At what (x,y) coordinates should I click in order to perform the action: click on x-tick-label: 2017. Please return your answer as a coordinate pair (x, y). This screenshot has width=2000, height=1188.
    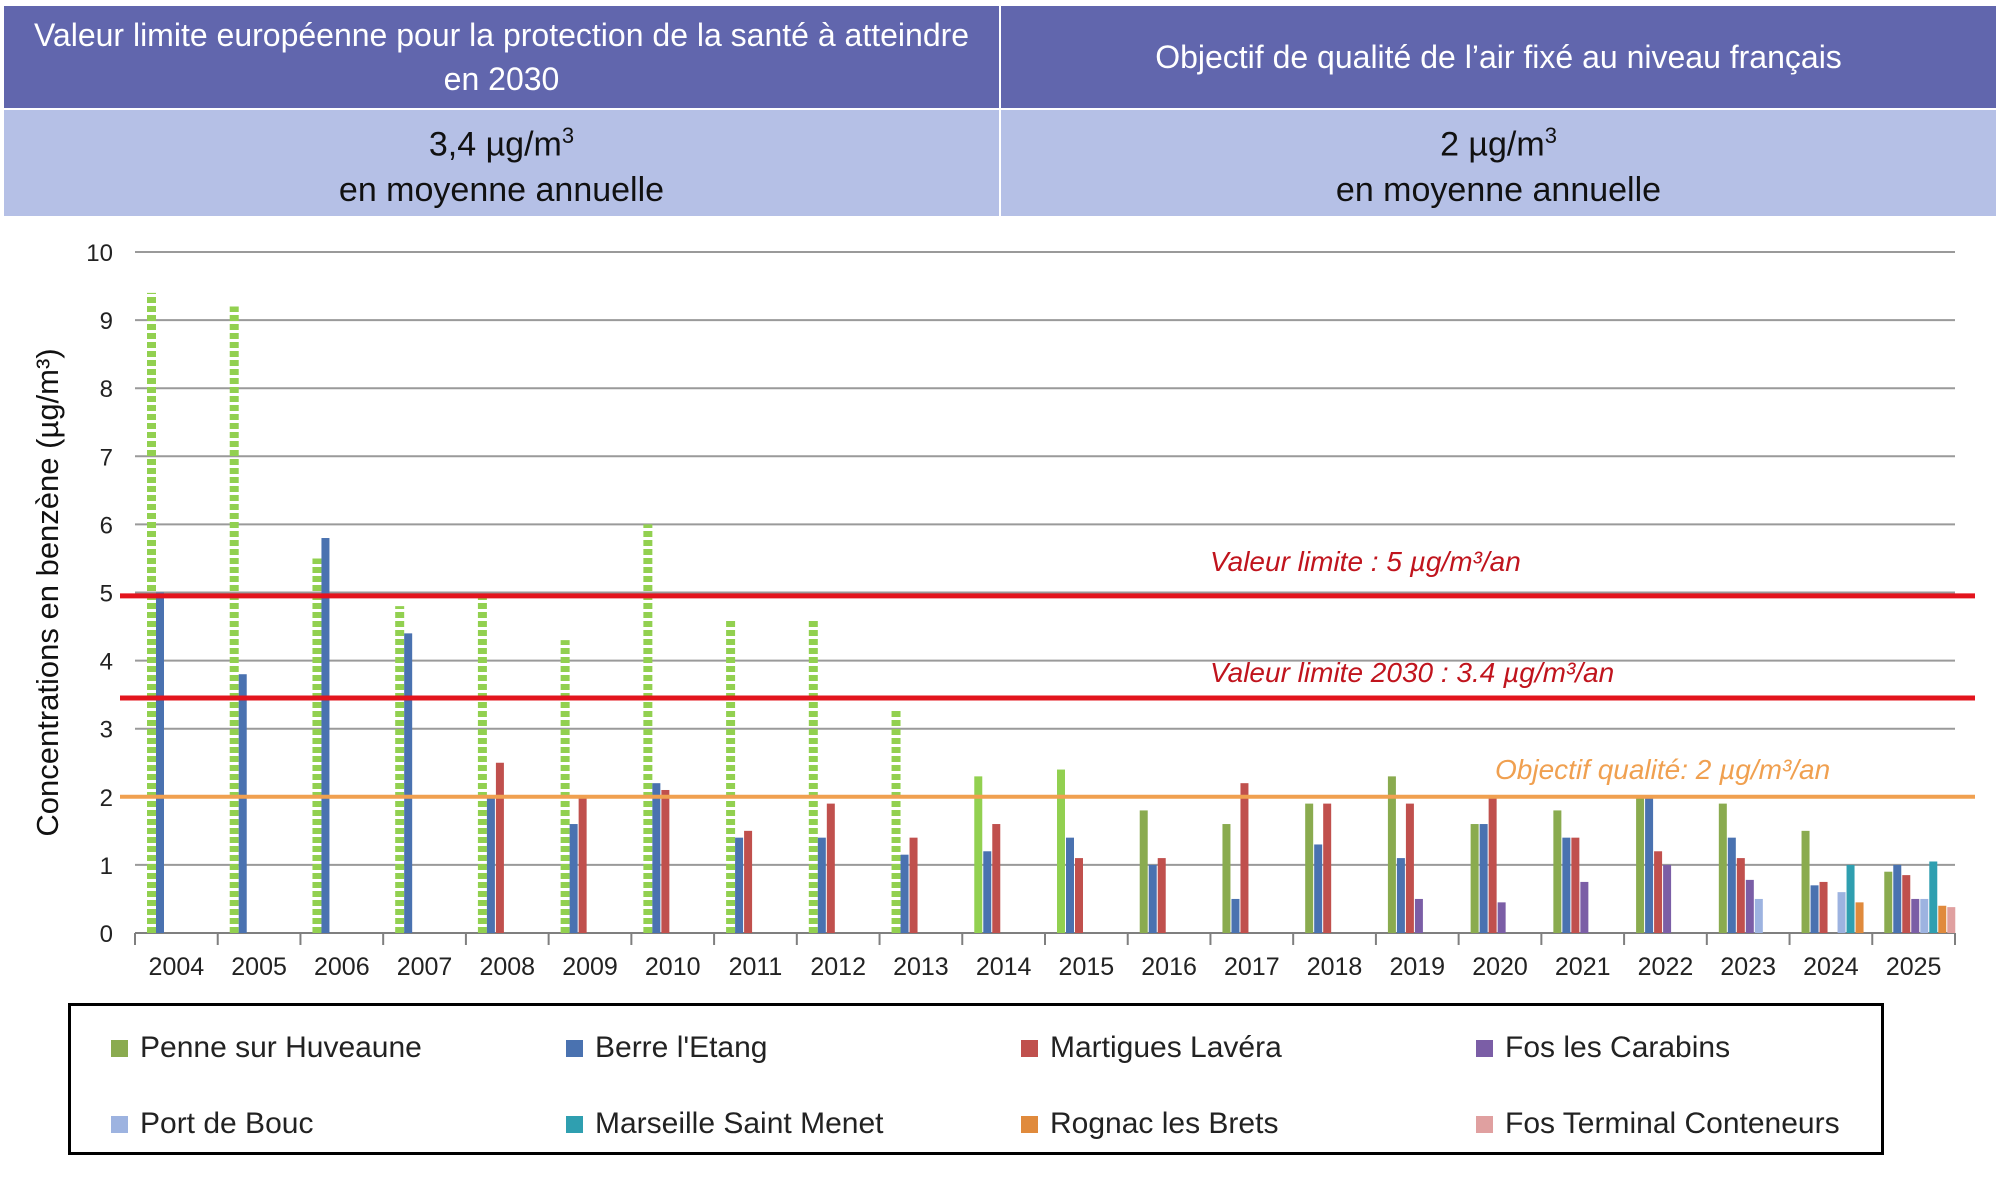
    Looking at the image, I should click on (1252, 967).